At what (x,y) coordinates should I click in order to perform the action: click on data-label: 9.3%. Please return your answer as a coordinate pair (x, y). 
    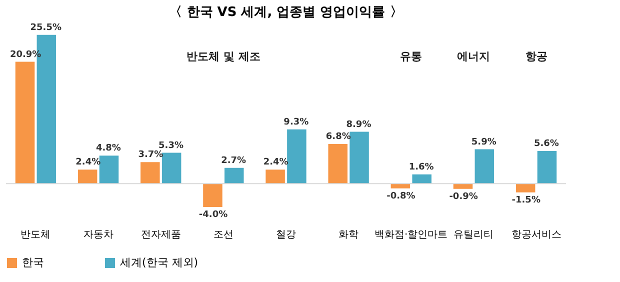
    Looking at the image, I should click on (296, 122).